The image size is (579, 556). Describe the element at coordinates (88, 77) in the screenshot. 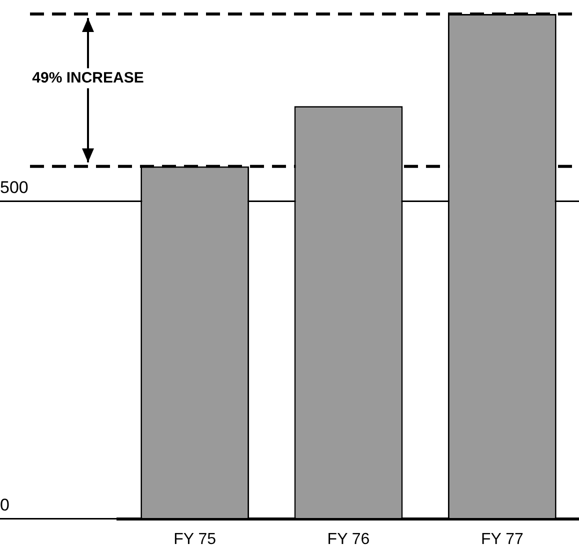

I see `annotation: 49% INCREASE` at that location.